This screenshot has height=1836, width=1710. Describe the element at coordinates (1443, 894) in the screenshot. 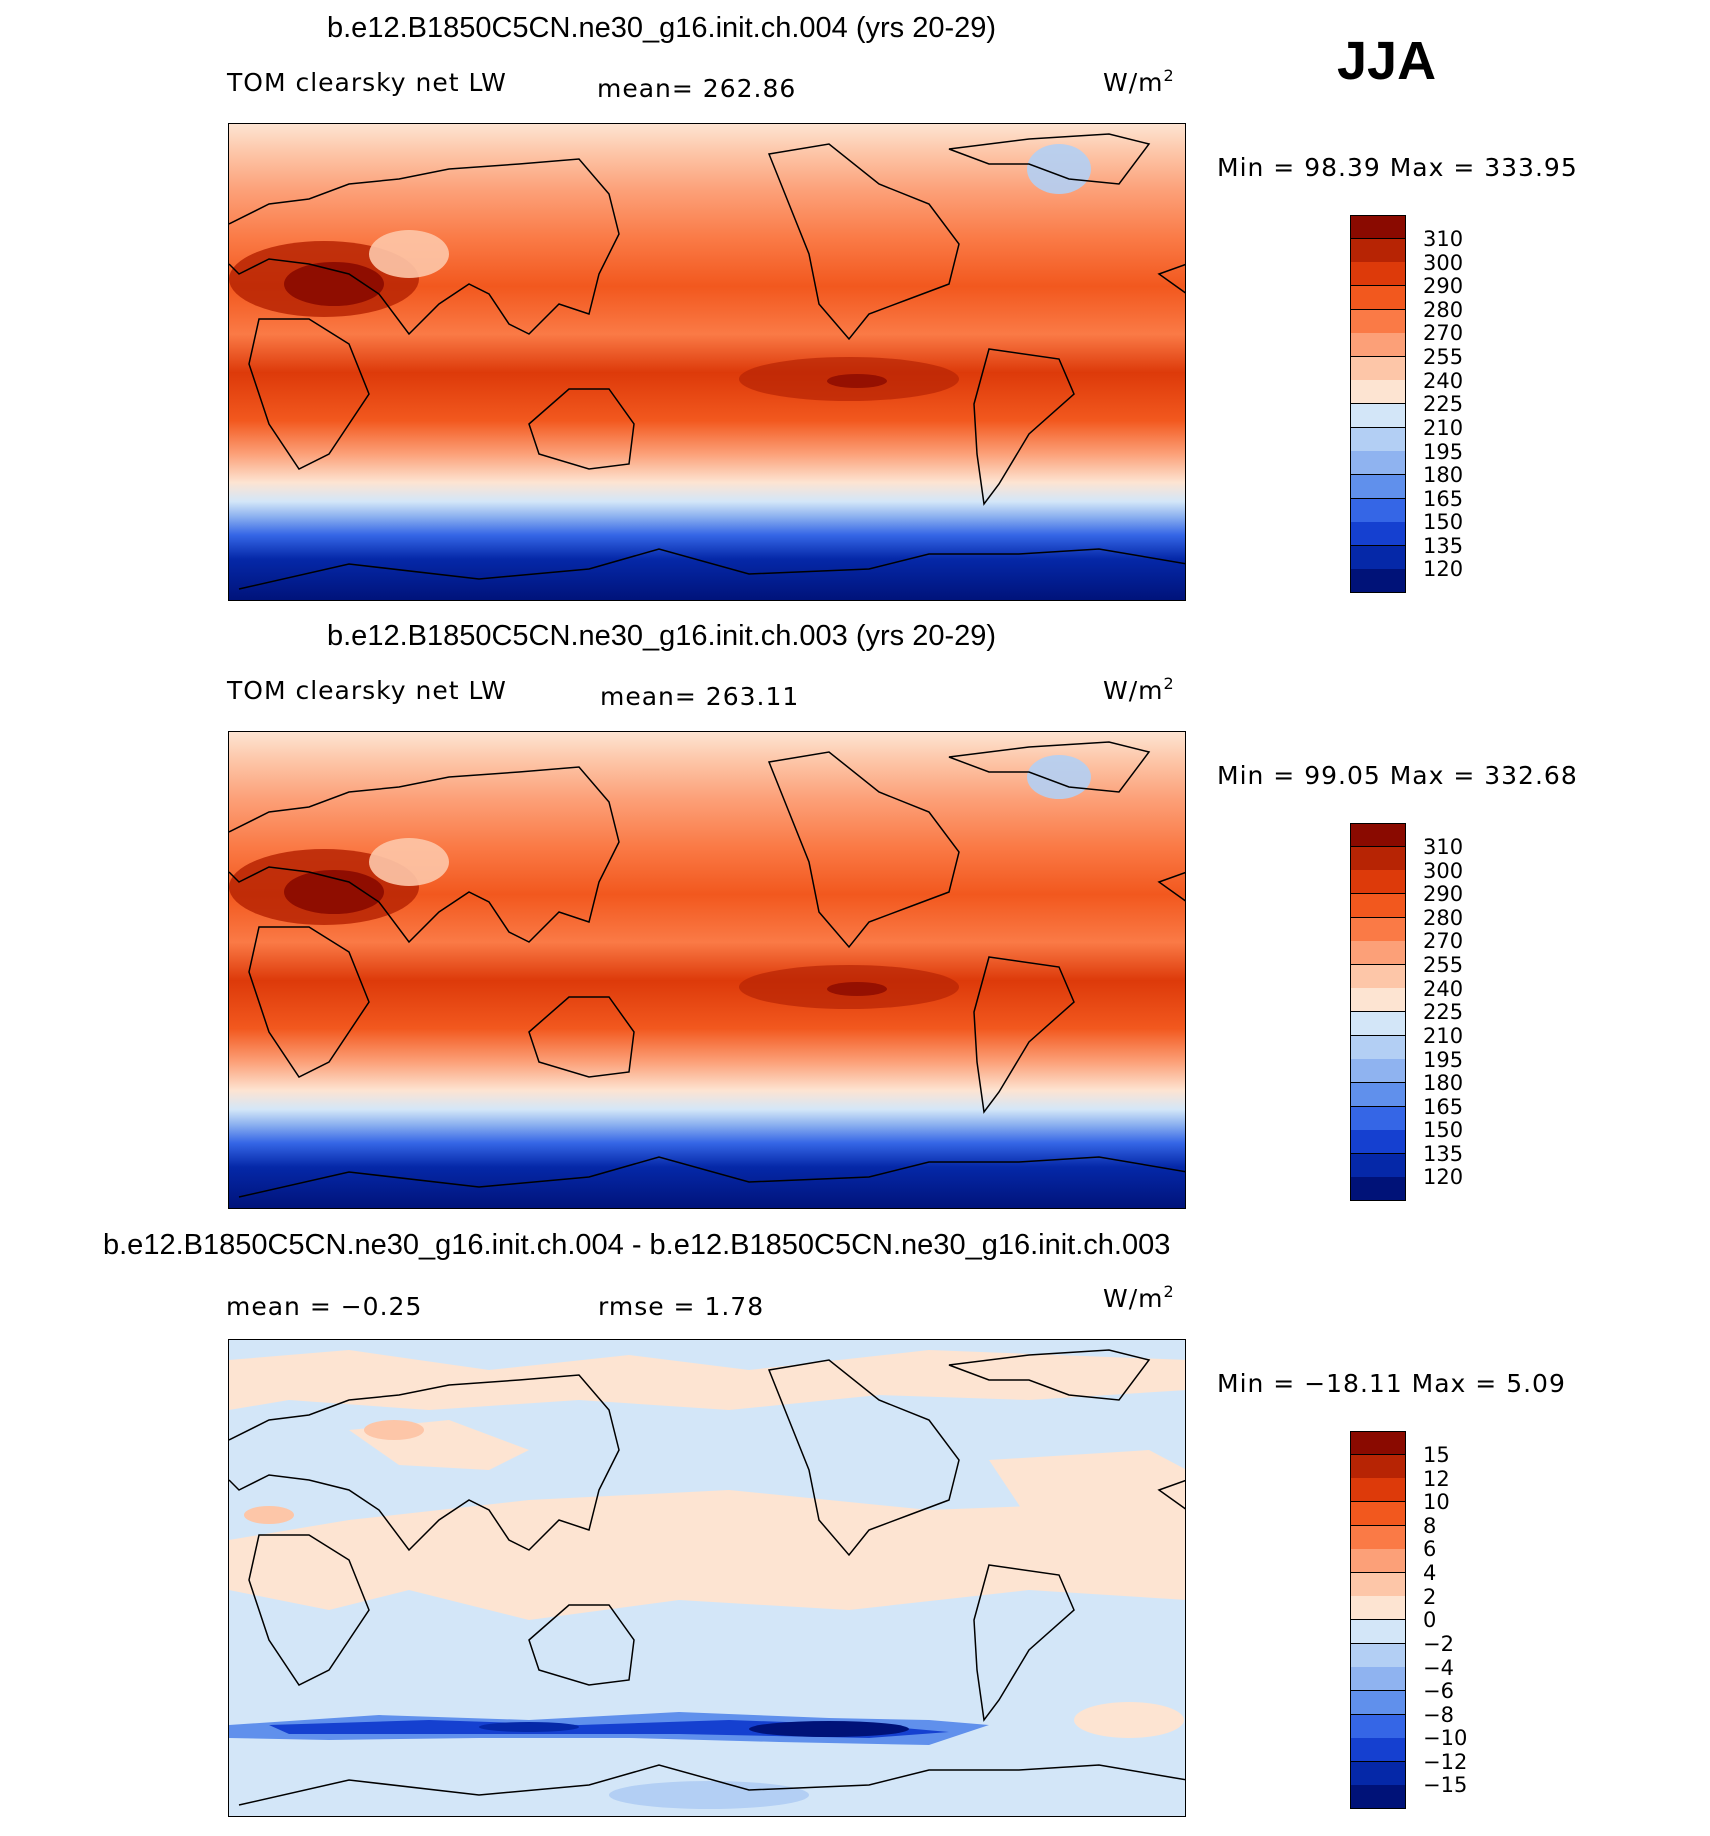

I see `panel2-colorbar-label: 290` at that location.